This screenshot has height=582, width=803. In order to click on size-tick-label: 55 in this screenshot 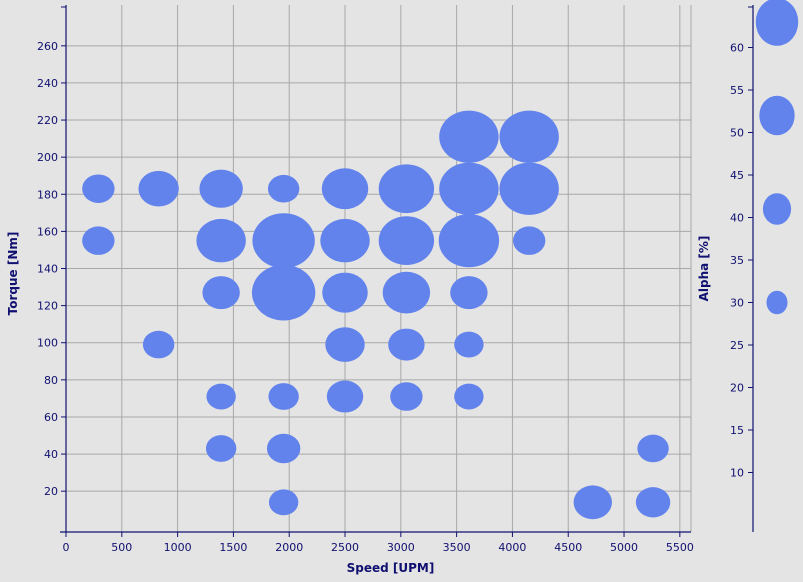, I will do `click(737, 90)`.